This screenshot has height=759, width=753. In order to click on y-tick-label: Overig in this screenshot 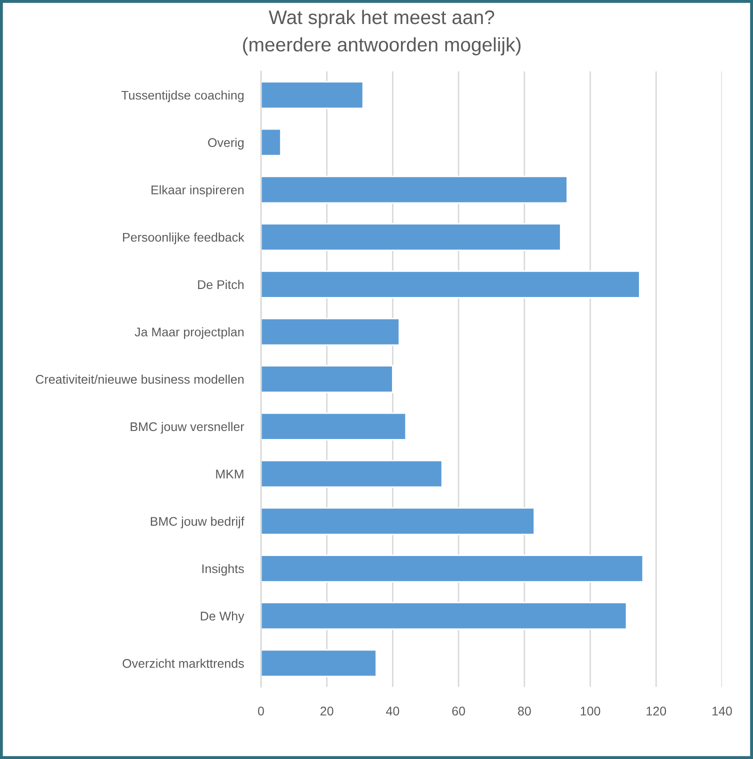, I will do `click(226, 144)`.